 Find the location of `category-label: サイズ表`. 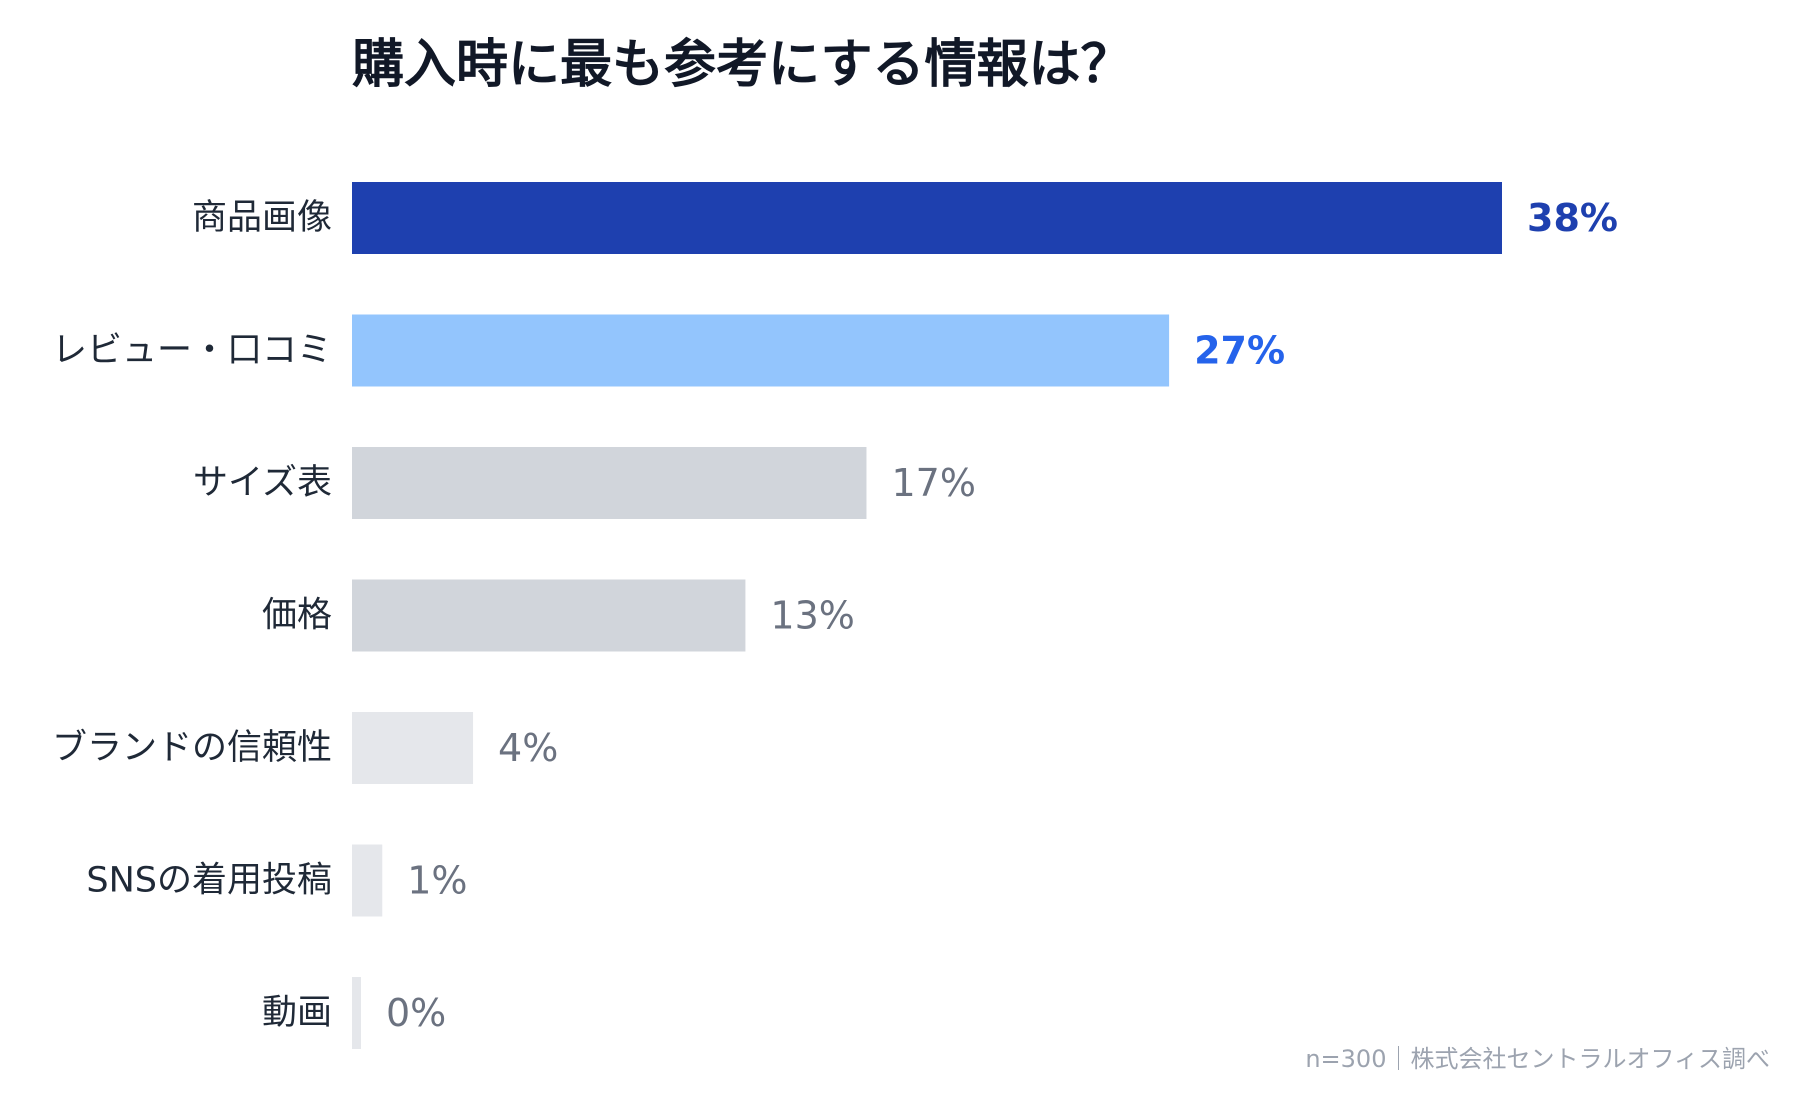

category-label: サイズ表 is located at coordinates (262, 483).